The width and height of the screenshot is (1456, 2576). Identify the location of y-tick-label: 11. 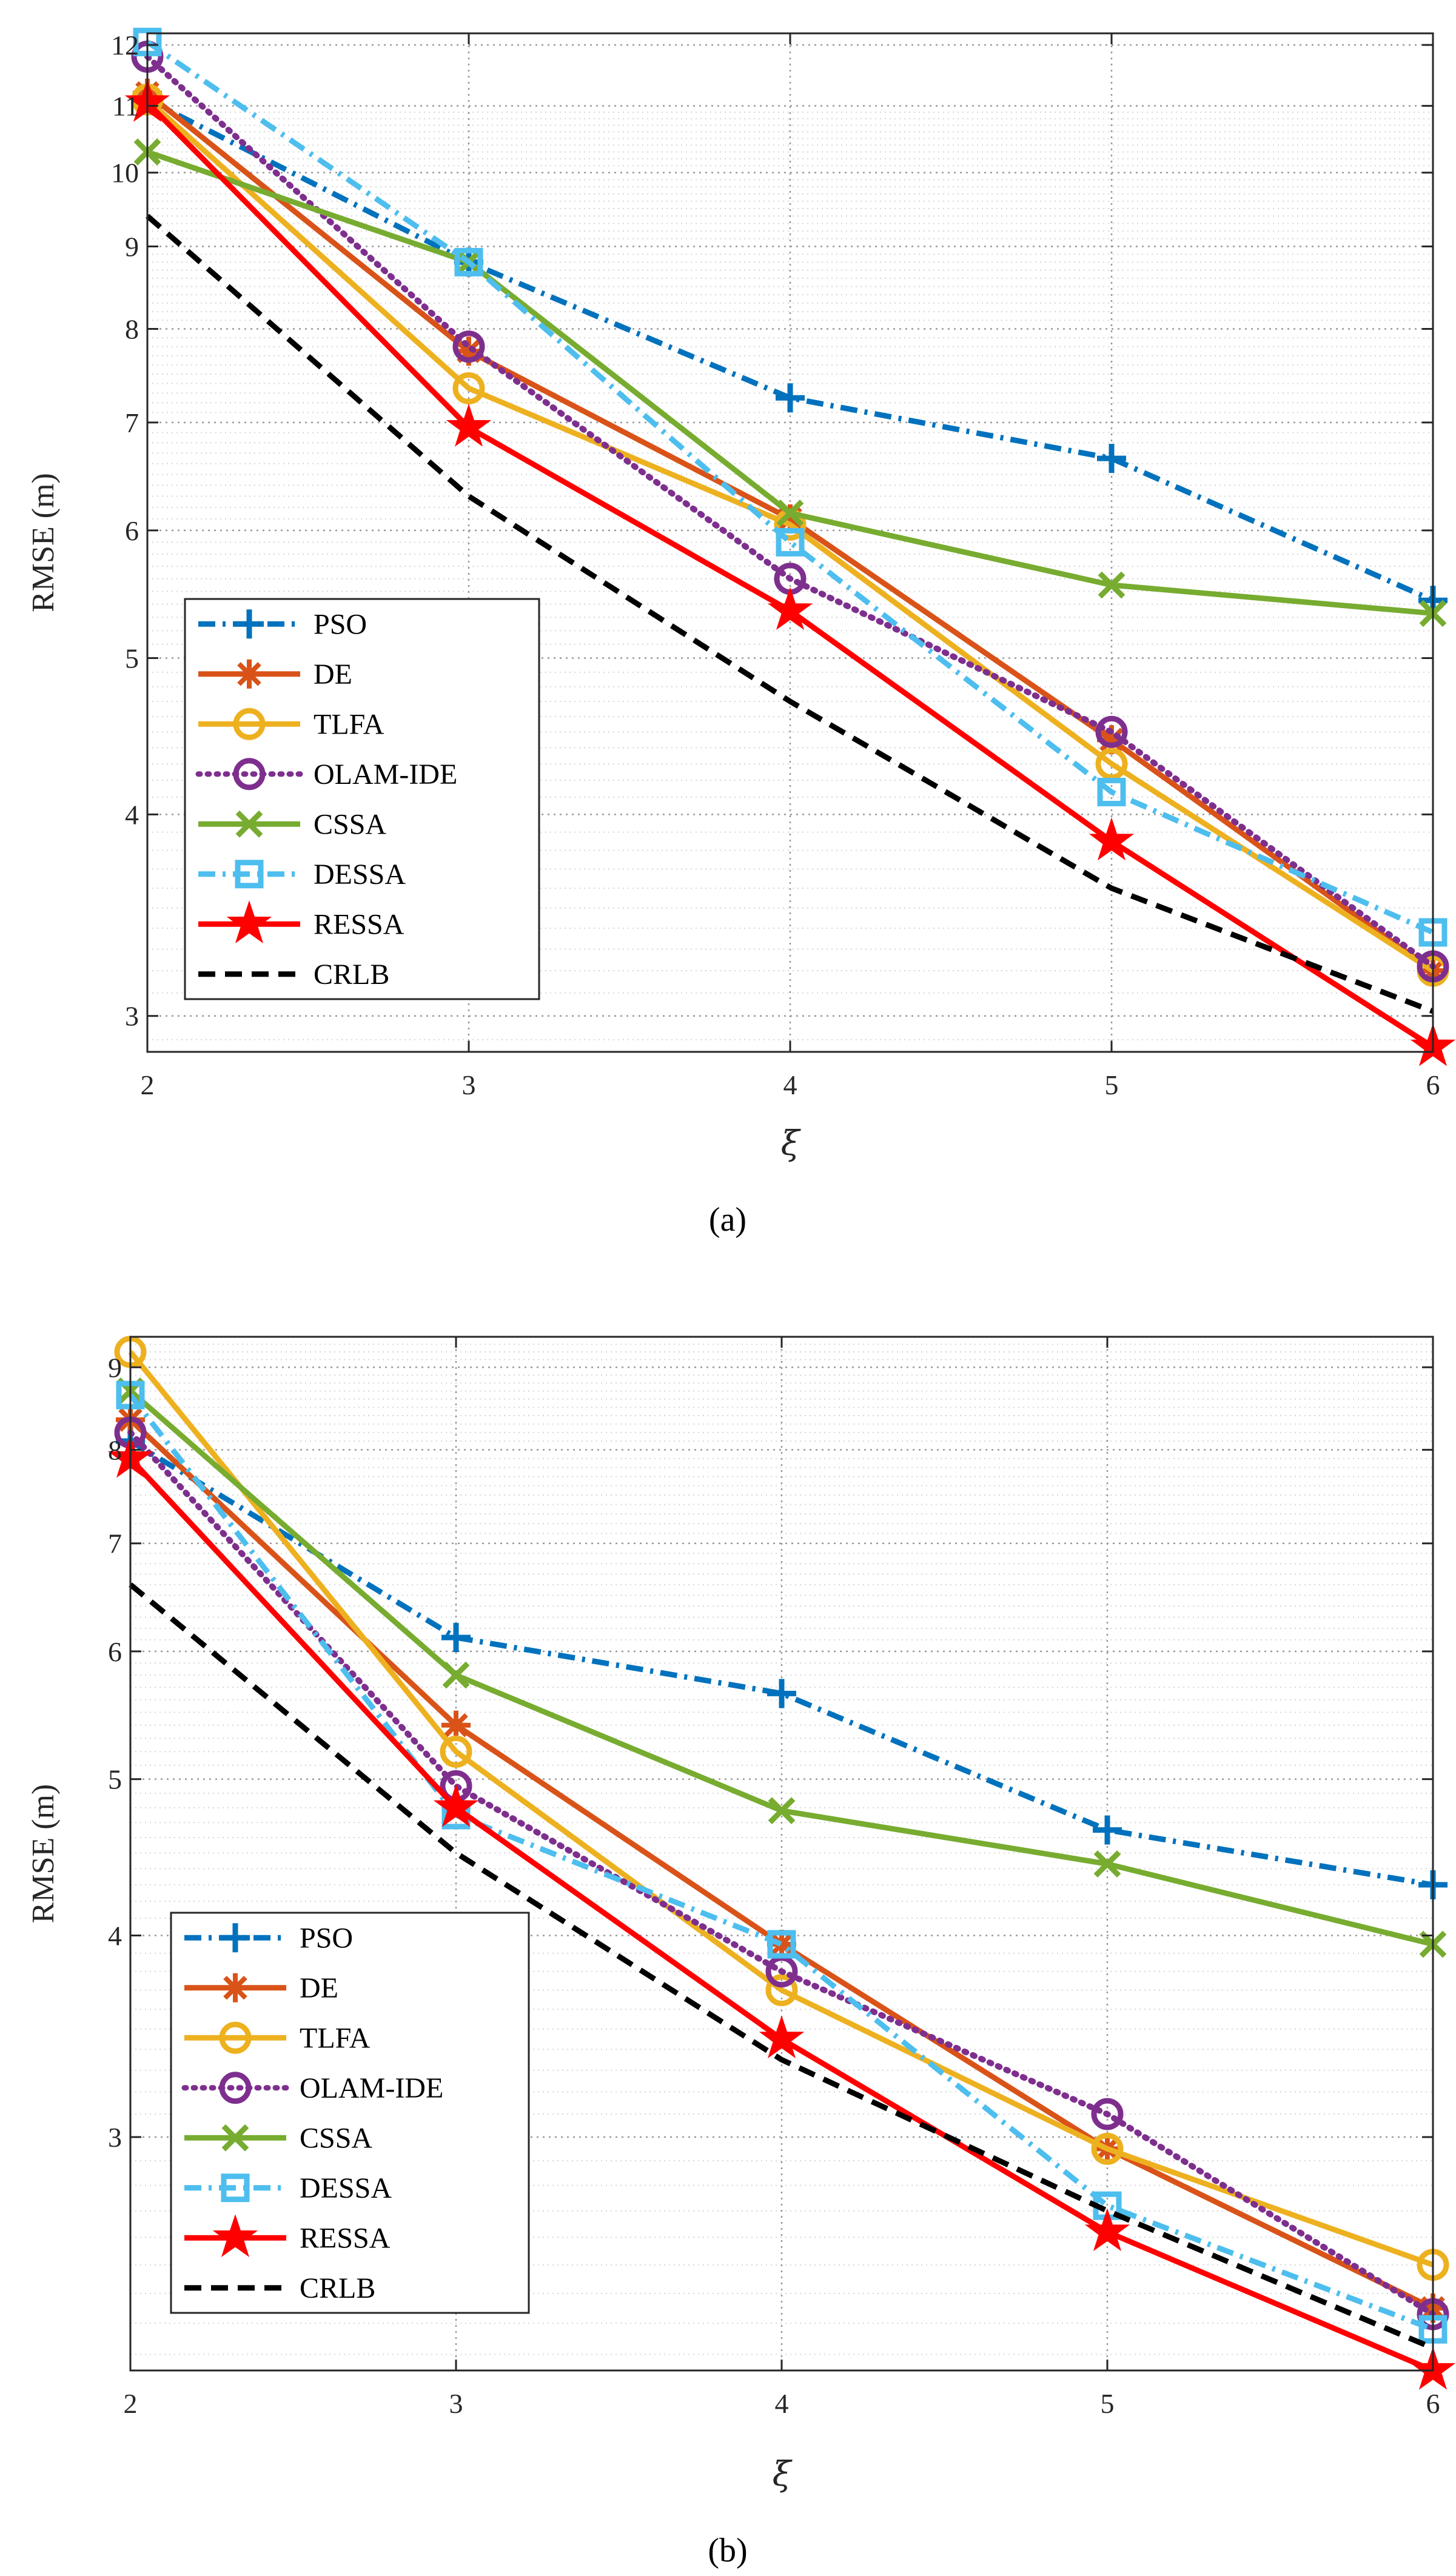
(125, 106).